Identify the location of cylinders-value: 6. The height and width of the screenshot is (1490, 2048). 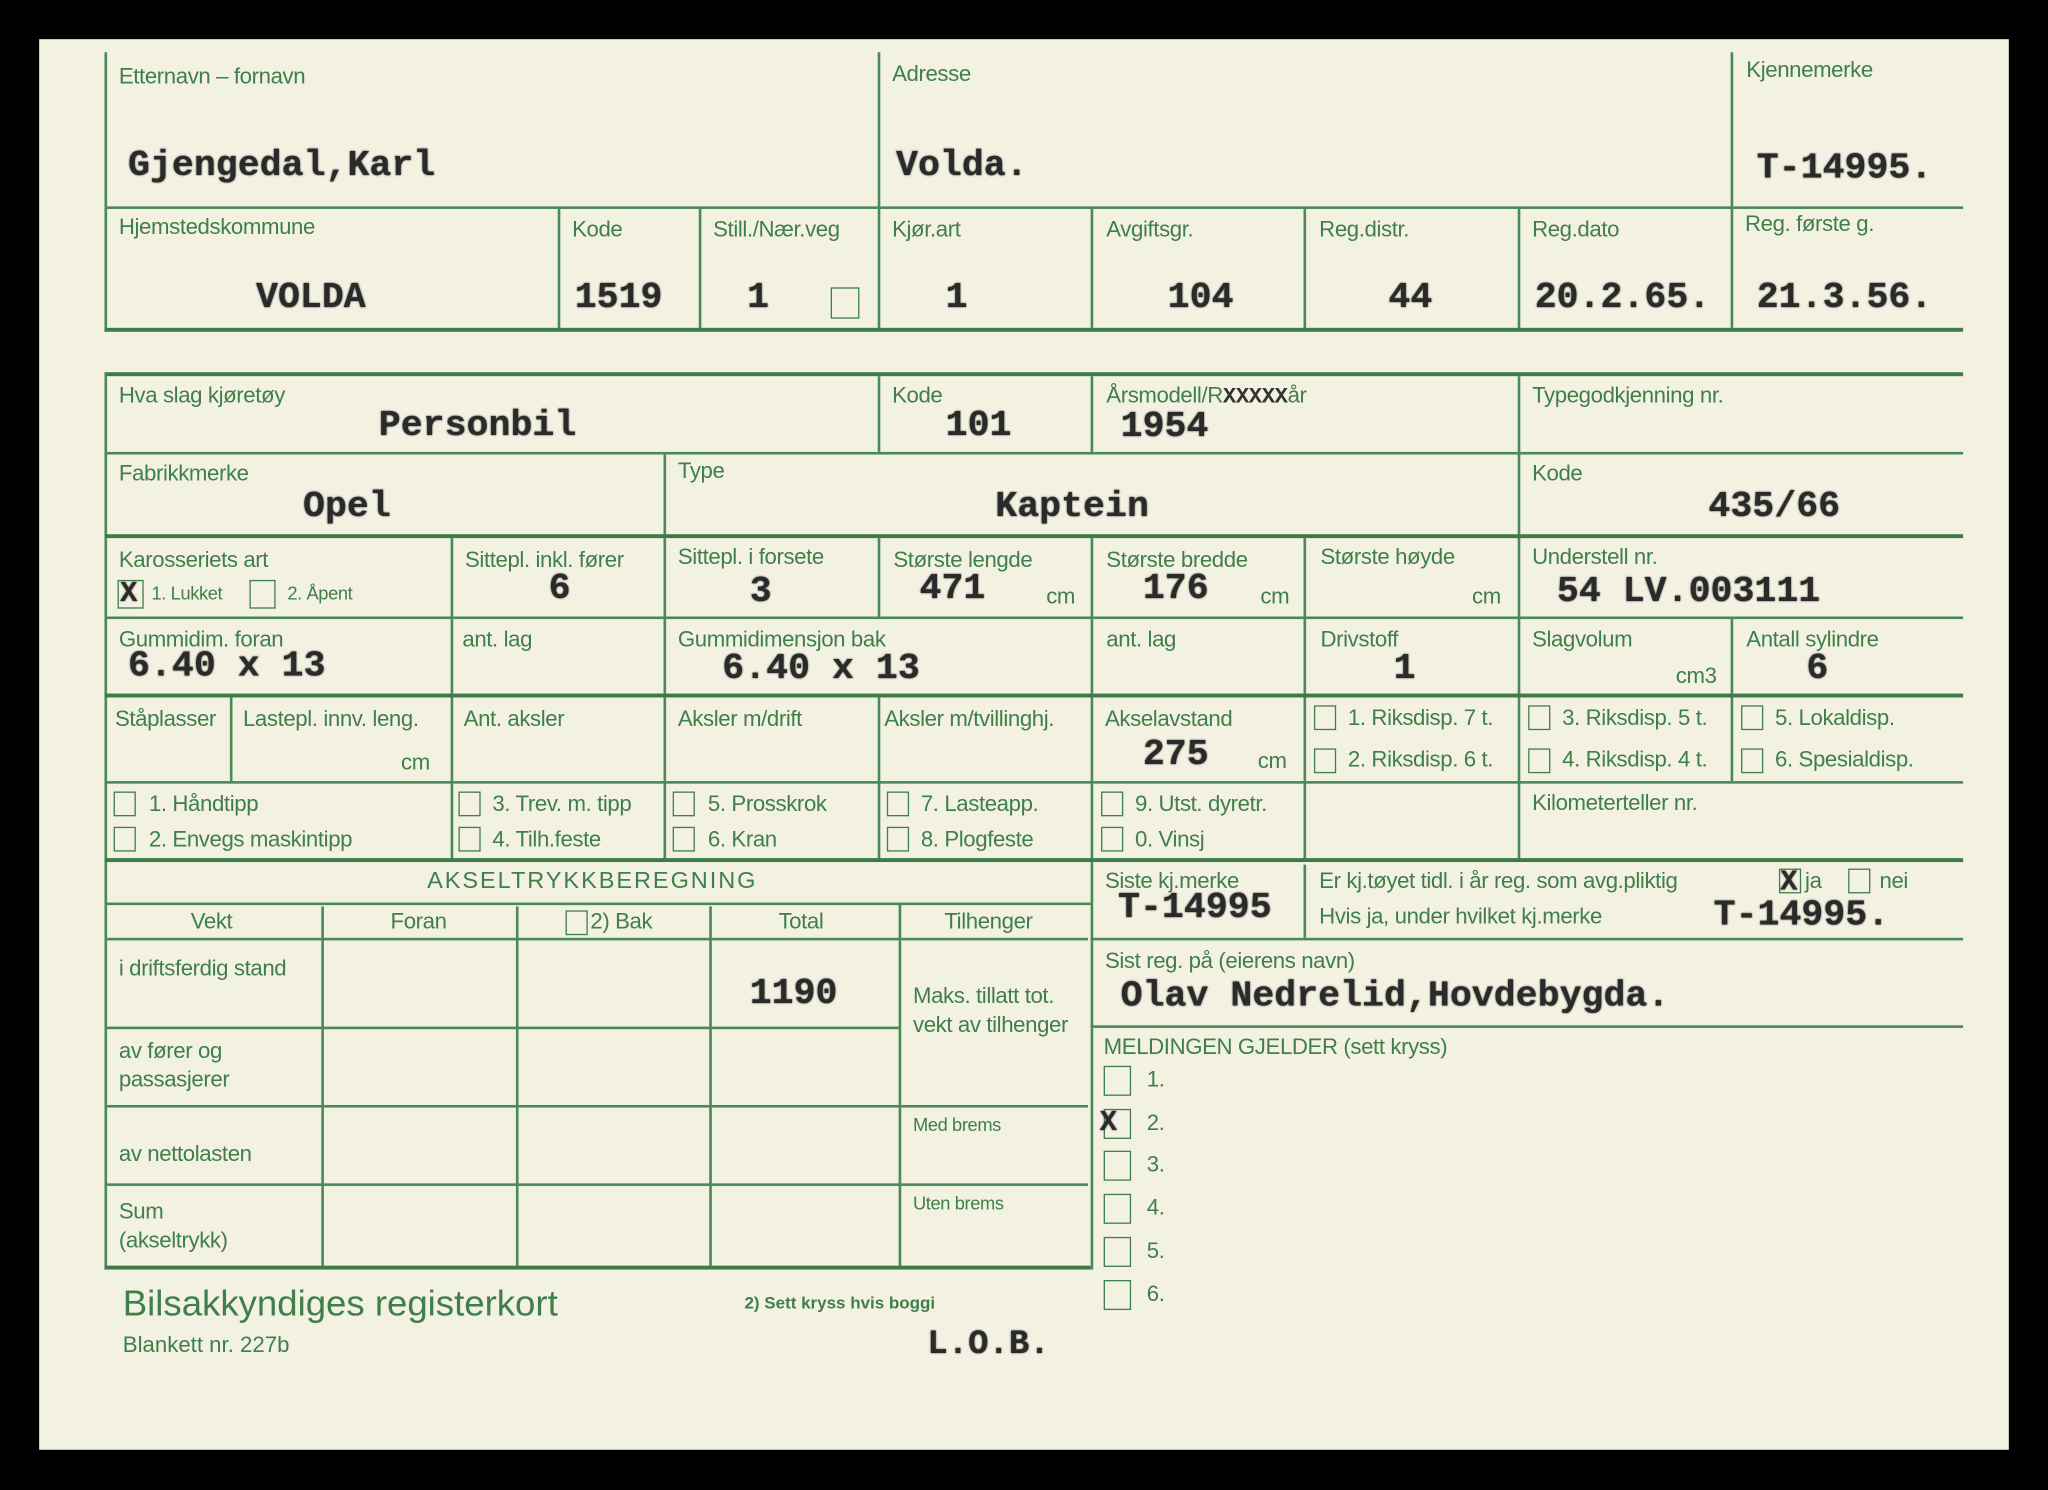
(1817, 669).